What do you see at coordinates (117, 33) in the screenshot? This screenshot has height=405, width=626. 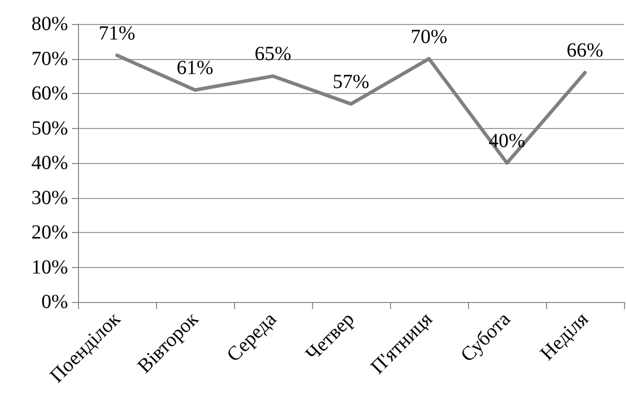 I see `data-label: 71%` at bounding box center [117, 33].